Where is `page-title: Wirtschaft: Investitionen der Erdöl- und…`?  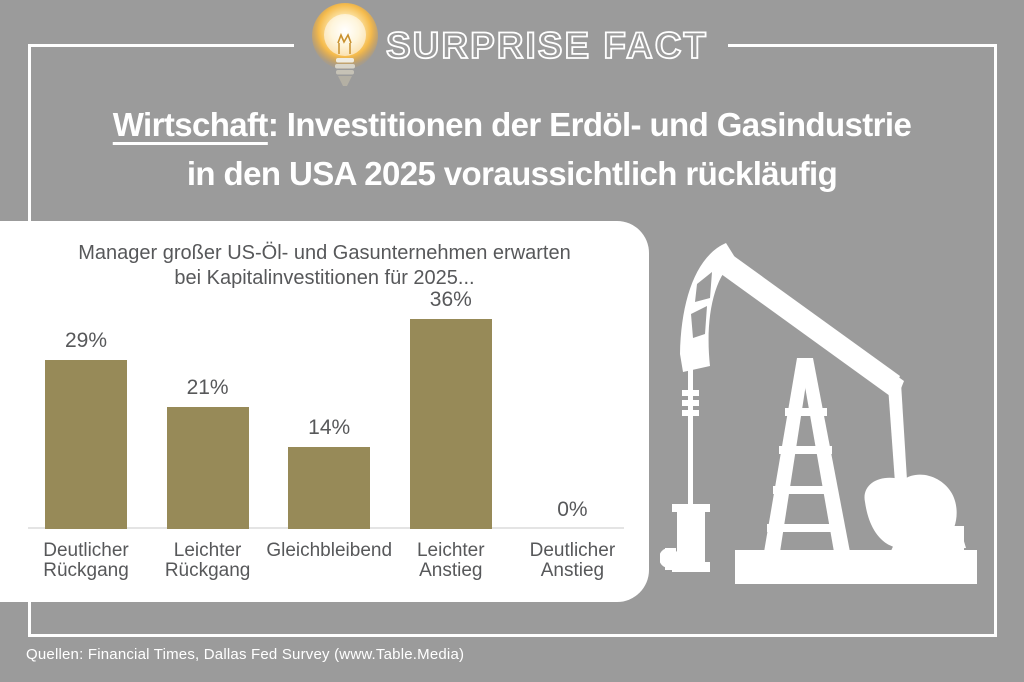
page-title: Wirtschaft: Investitionen der Erdöl- und… is located at coordinates (512, 149).